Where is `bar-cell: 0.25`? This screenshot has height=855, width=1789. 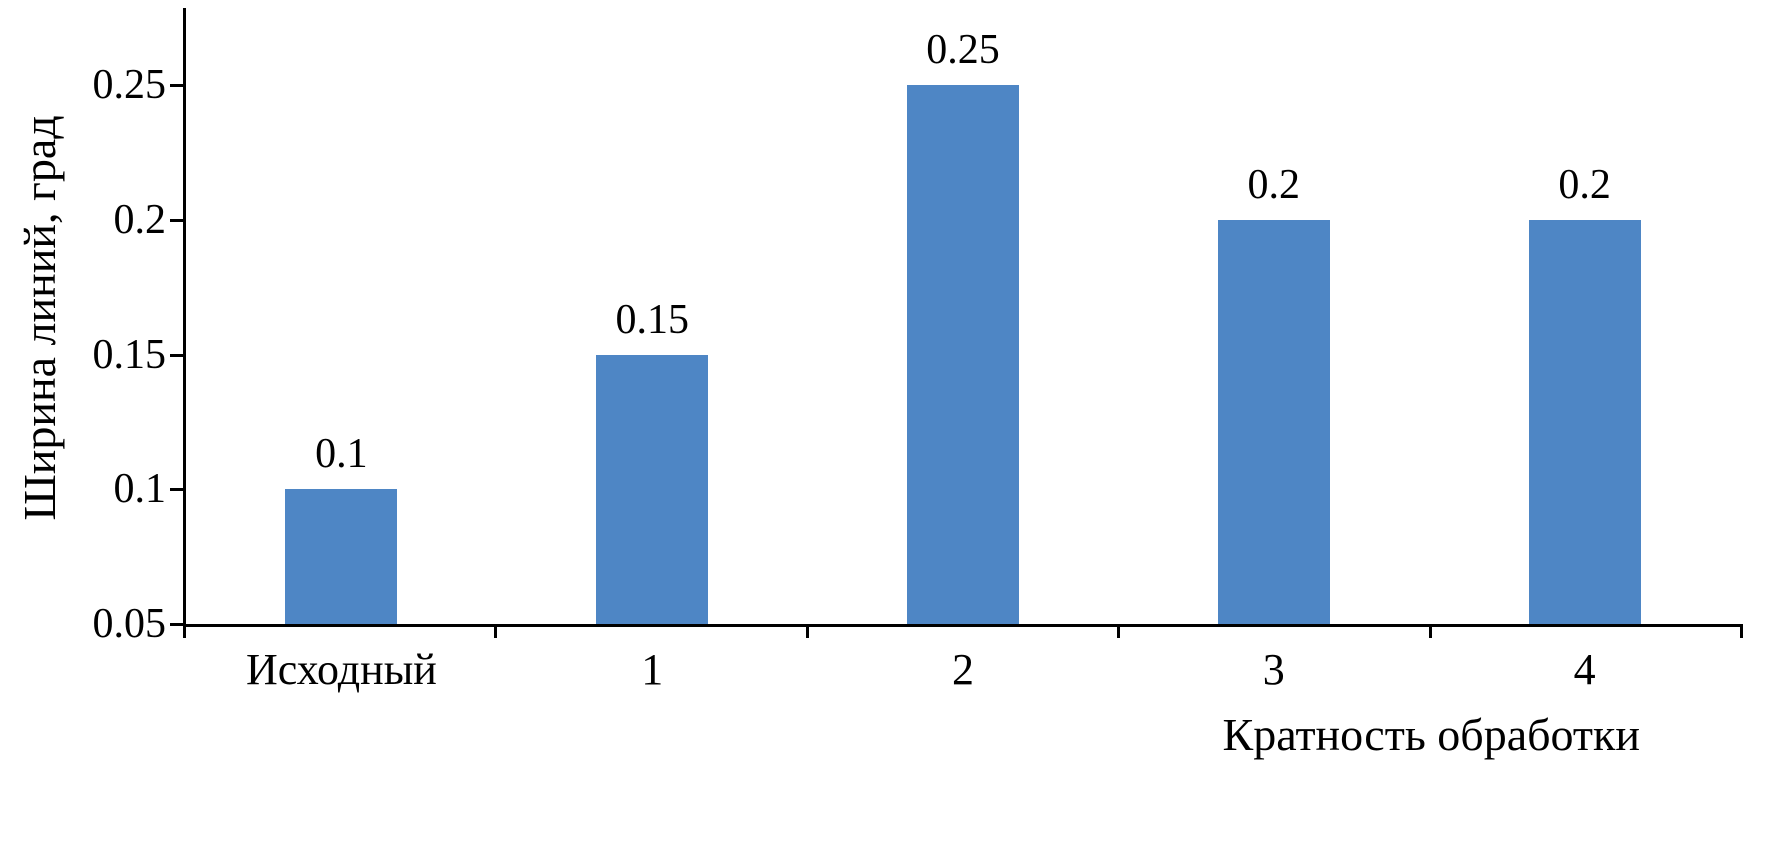
bar-cell: 0.25 is located at coordinates (963, 317).